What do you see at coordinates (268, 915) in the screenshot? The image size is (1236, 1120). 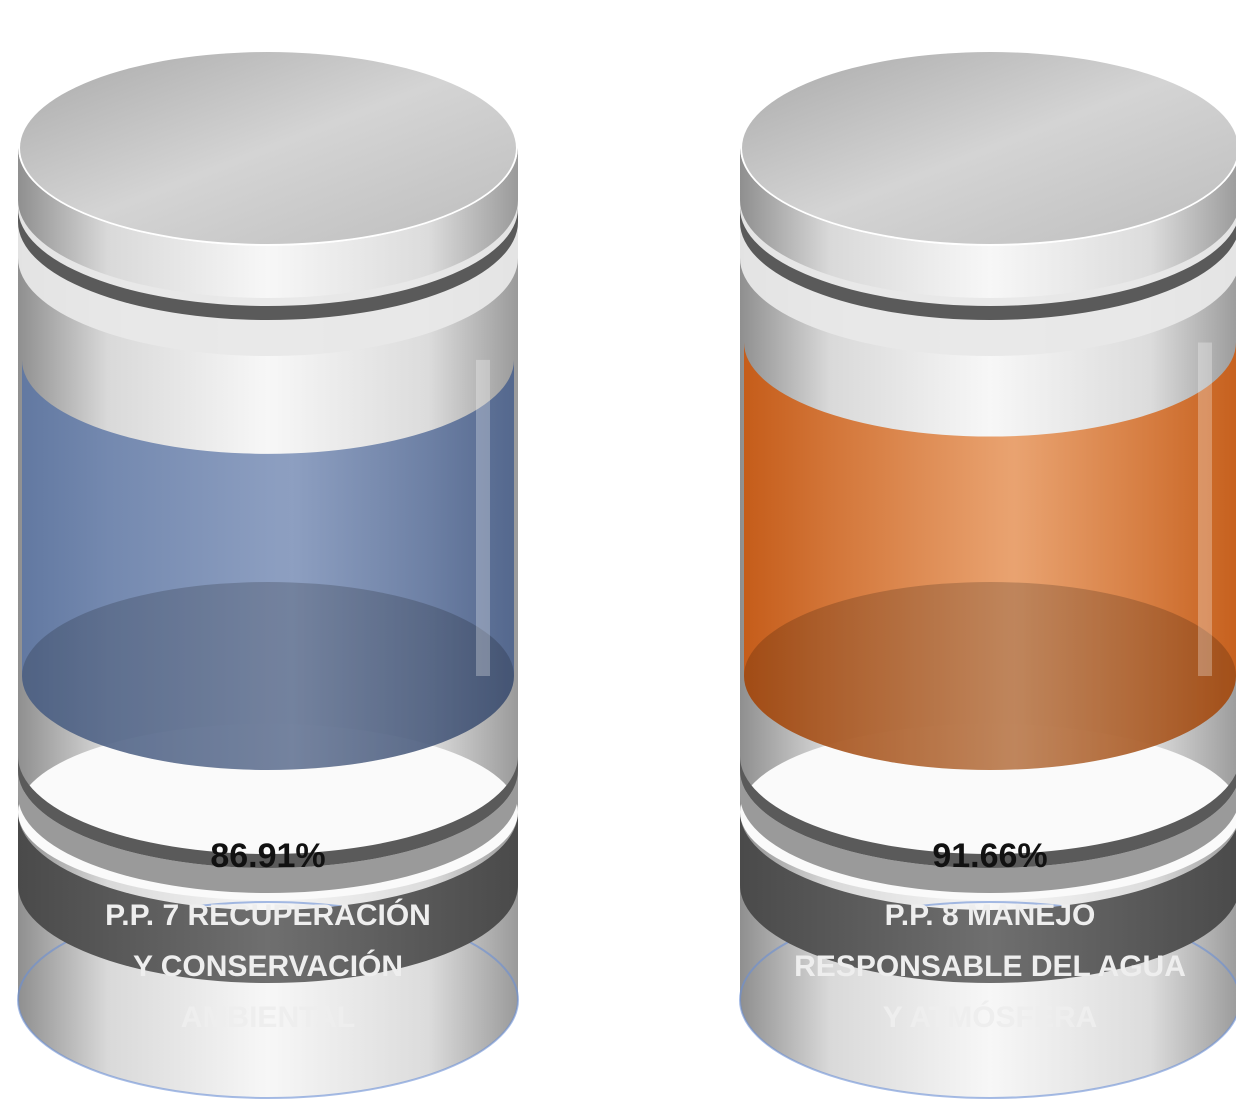 I see `category-label-line: P.P. 7 RECUPERACIÓN` at bounding box center [268, 915].